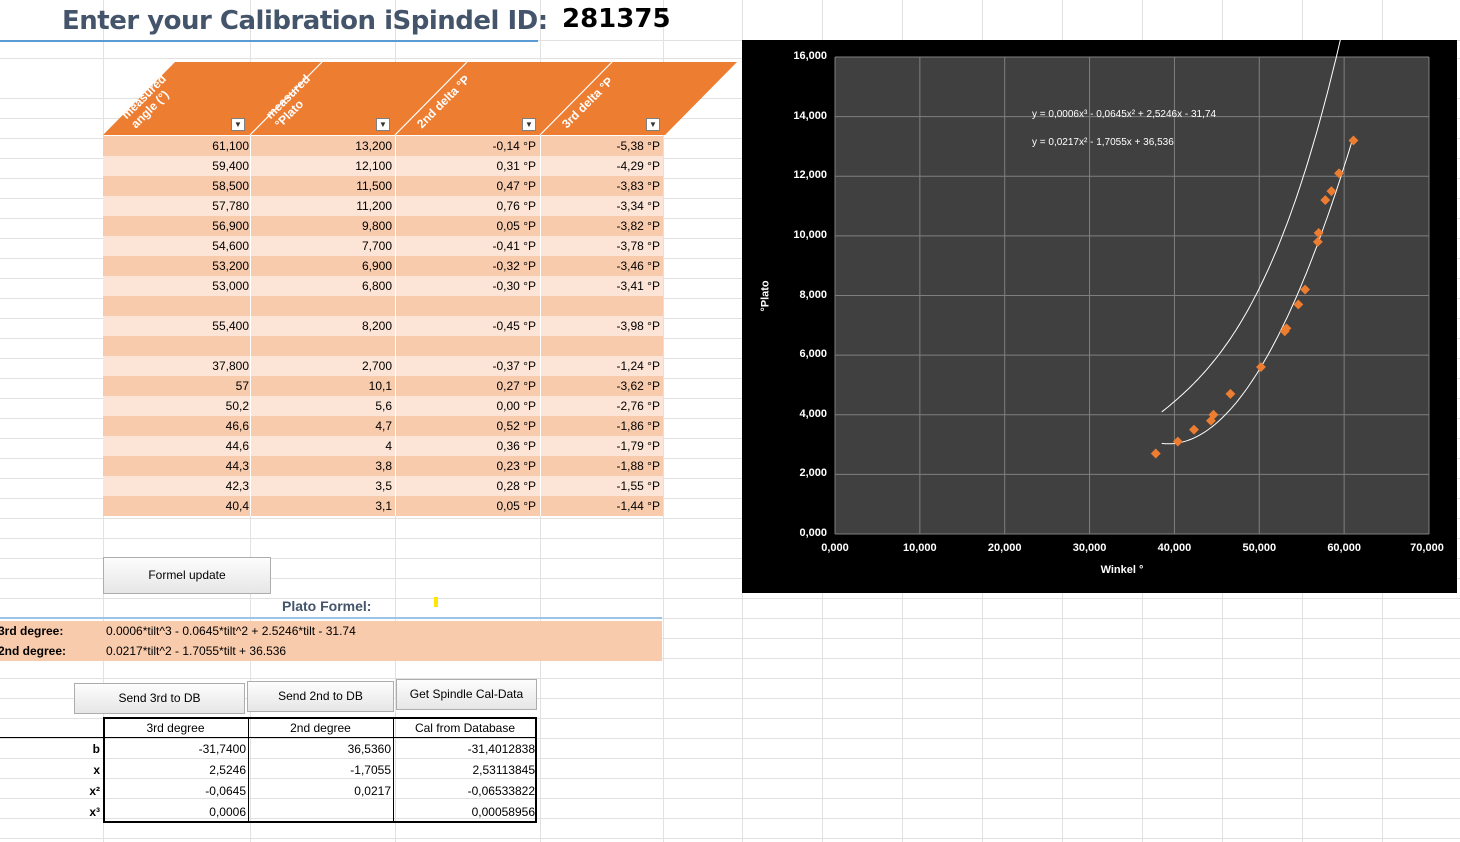 The width and height of the screenshot is (1460, 842). What do you see at coordinates (376, 286) in the screenshot?
I see `table-cell: 6,800` at bounding box center [376, 286].